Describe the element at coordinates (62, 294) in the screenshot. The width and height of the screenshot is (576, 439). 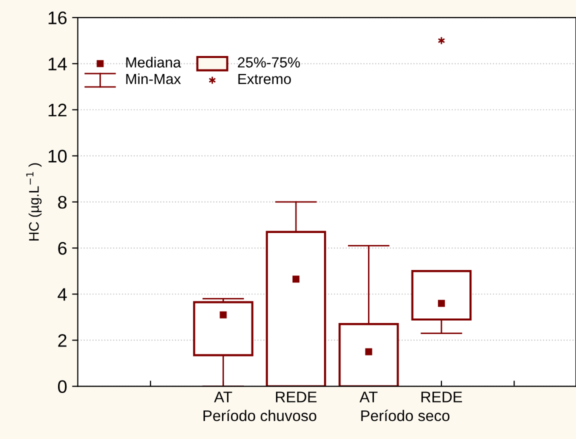
I see `y-tick-label: 4` at that location.